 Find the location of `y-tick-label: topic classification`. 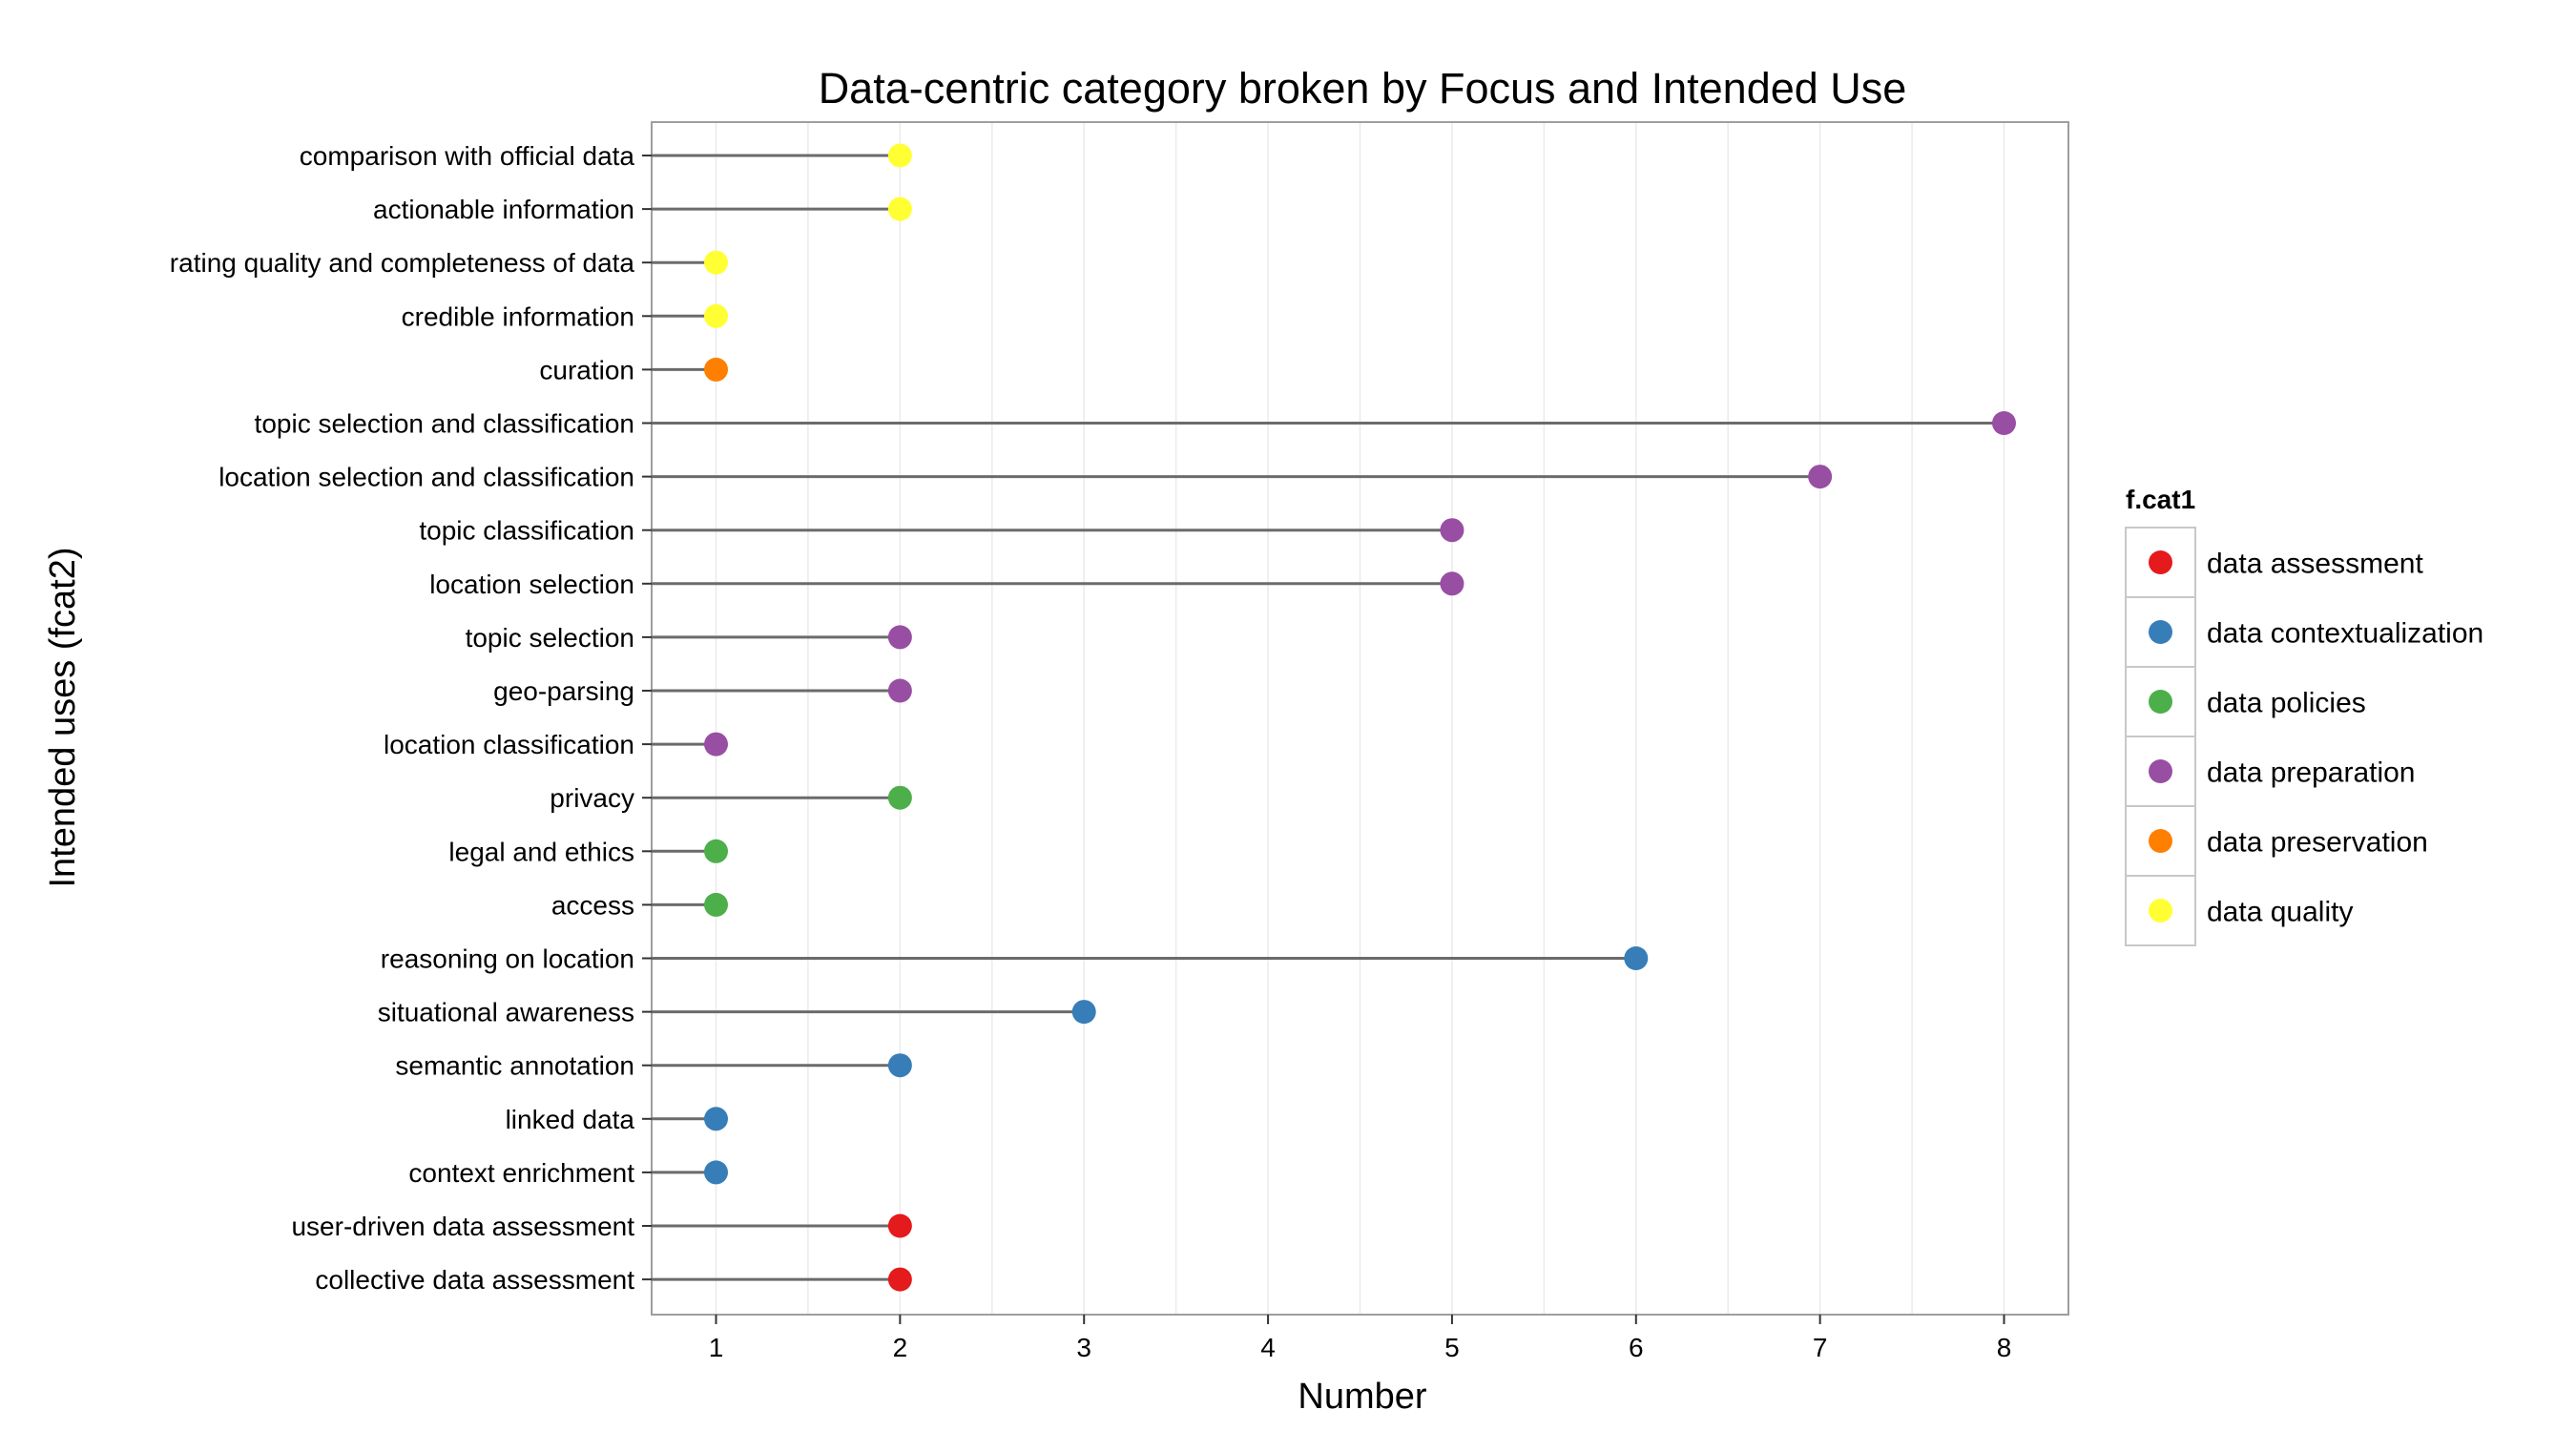

y-tick-label: topic classification is located at coordinates (526, 531).